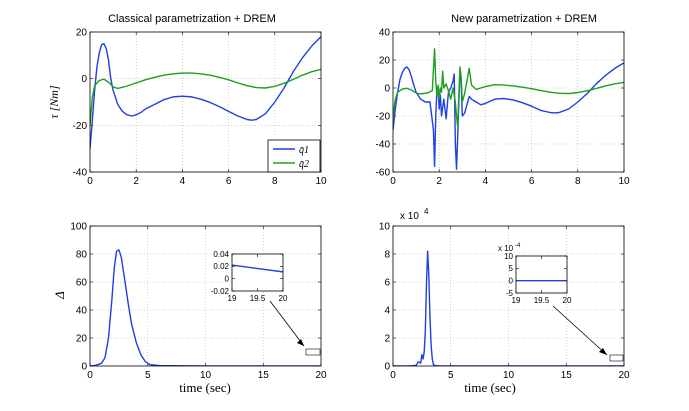 Image resolution: width=689 pixels, height=411 pixels. Describe the element at coordinates (78, 227) in the screenshot. I see `y-tick-label: 100` at that location.